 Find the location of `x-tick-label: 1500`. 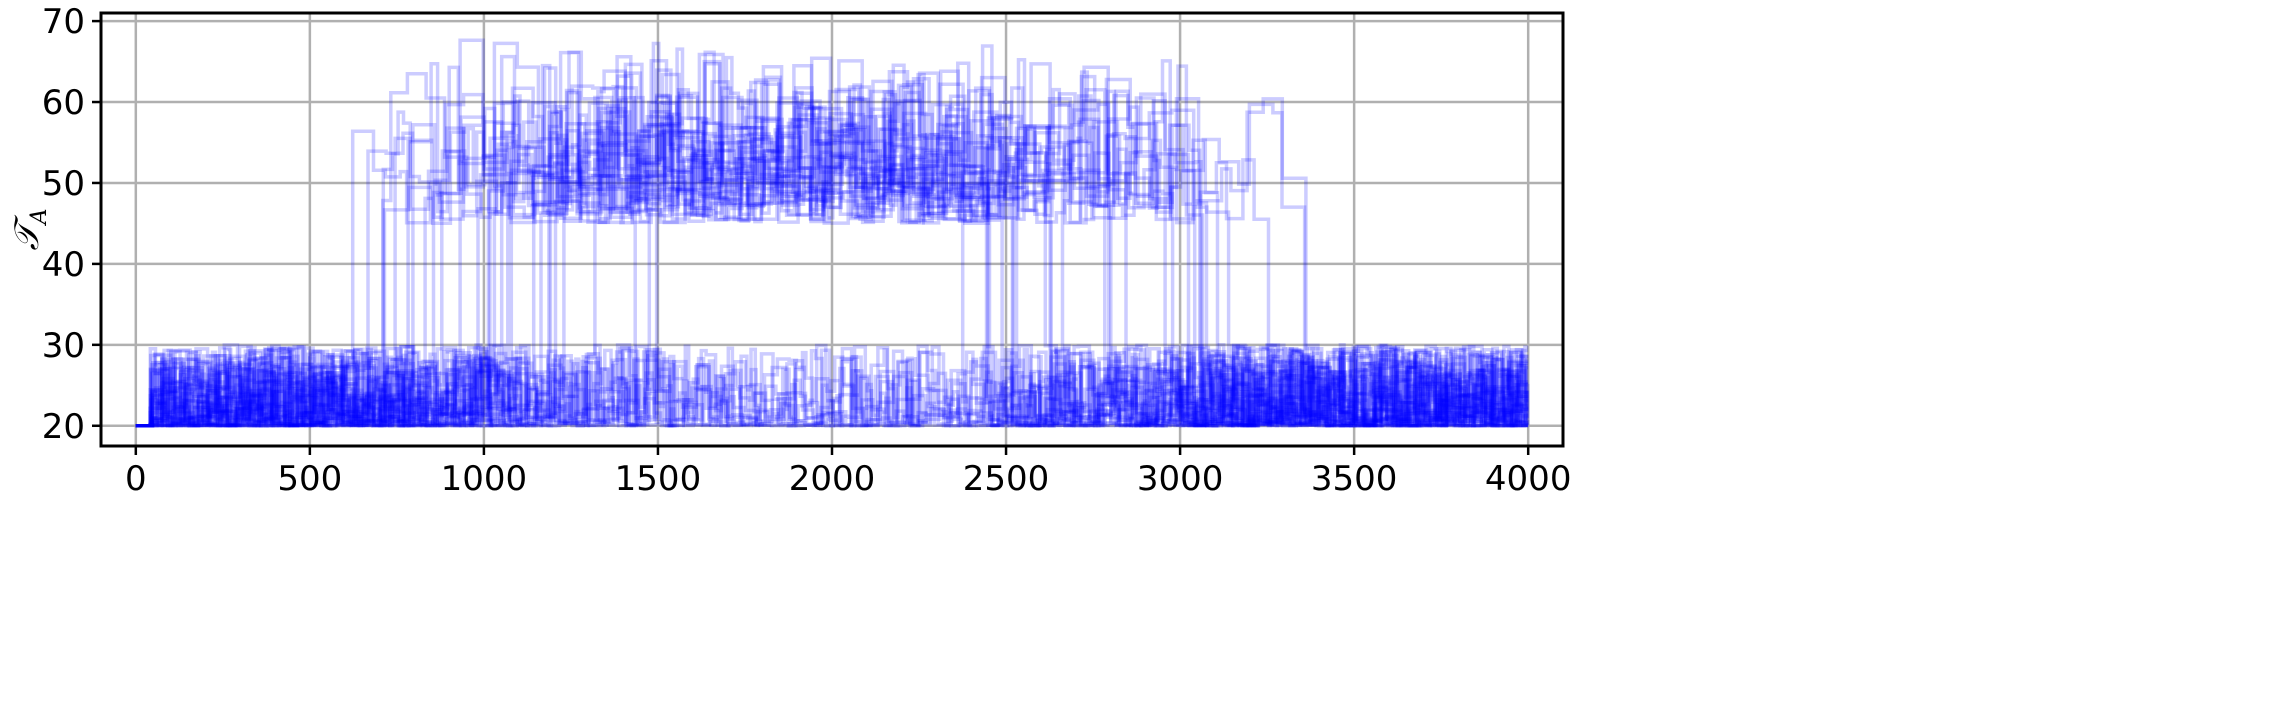

x-tick-label: 1500 is located at coordinates (658, 479).